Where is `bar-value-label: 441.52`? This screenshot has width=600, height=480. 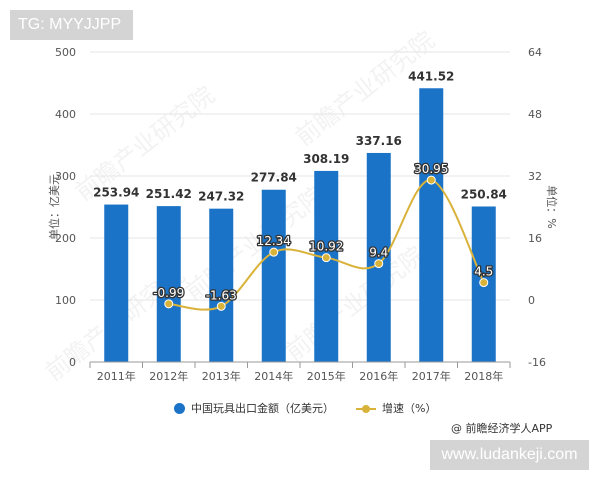
bar-value-label: 441.52 is located at coordinates (431, 76).